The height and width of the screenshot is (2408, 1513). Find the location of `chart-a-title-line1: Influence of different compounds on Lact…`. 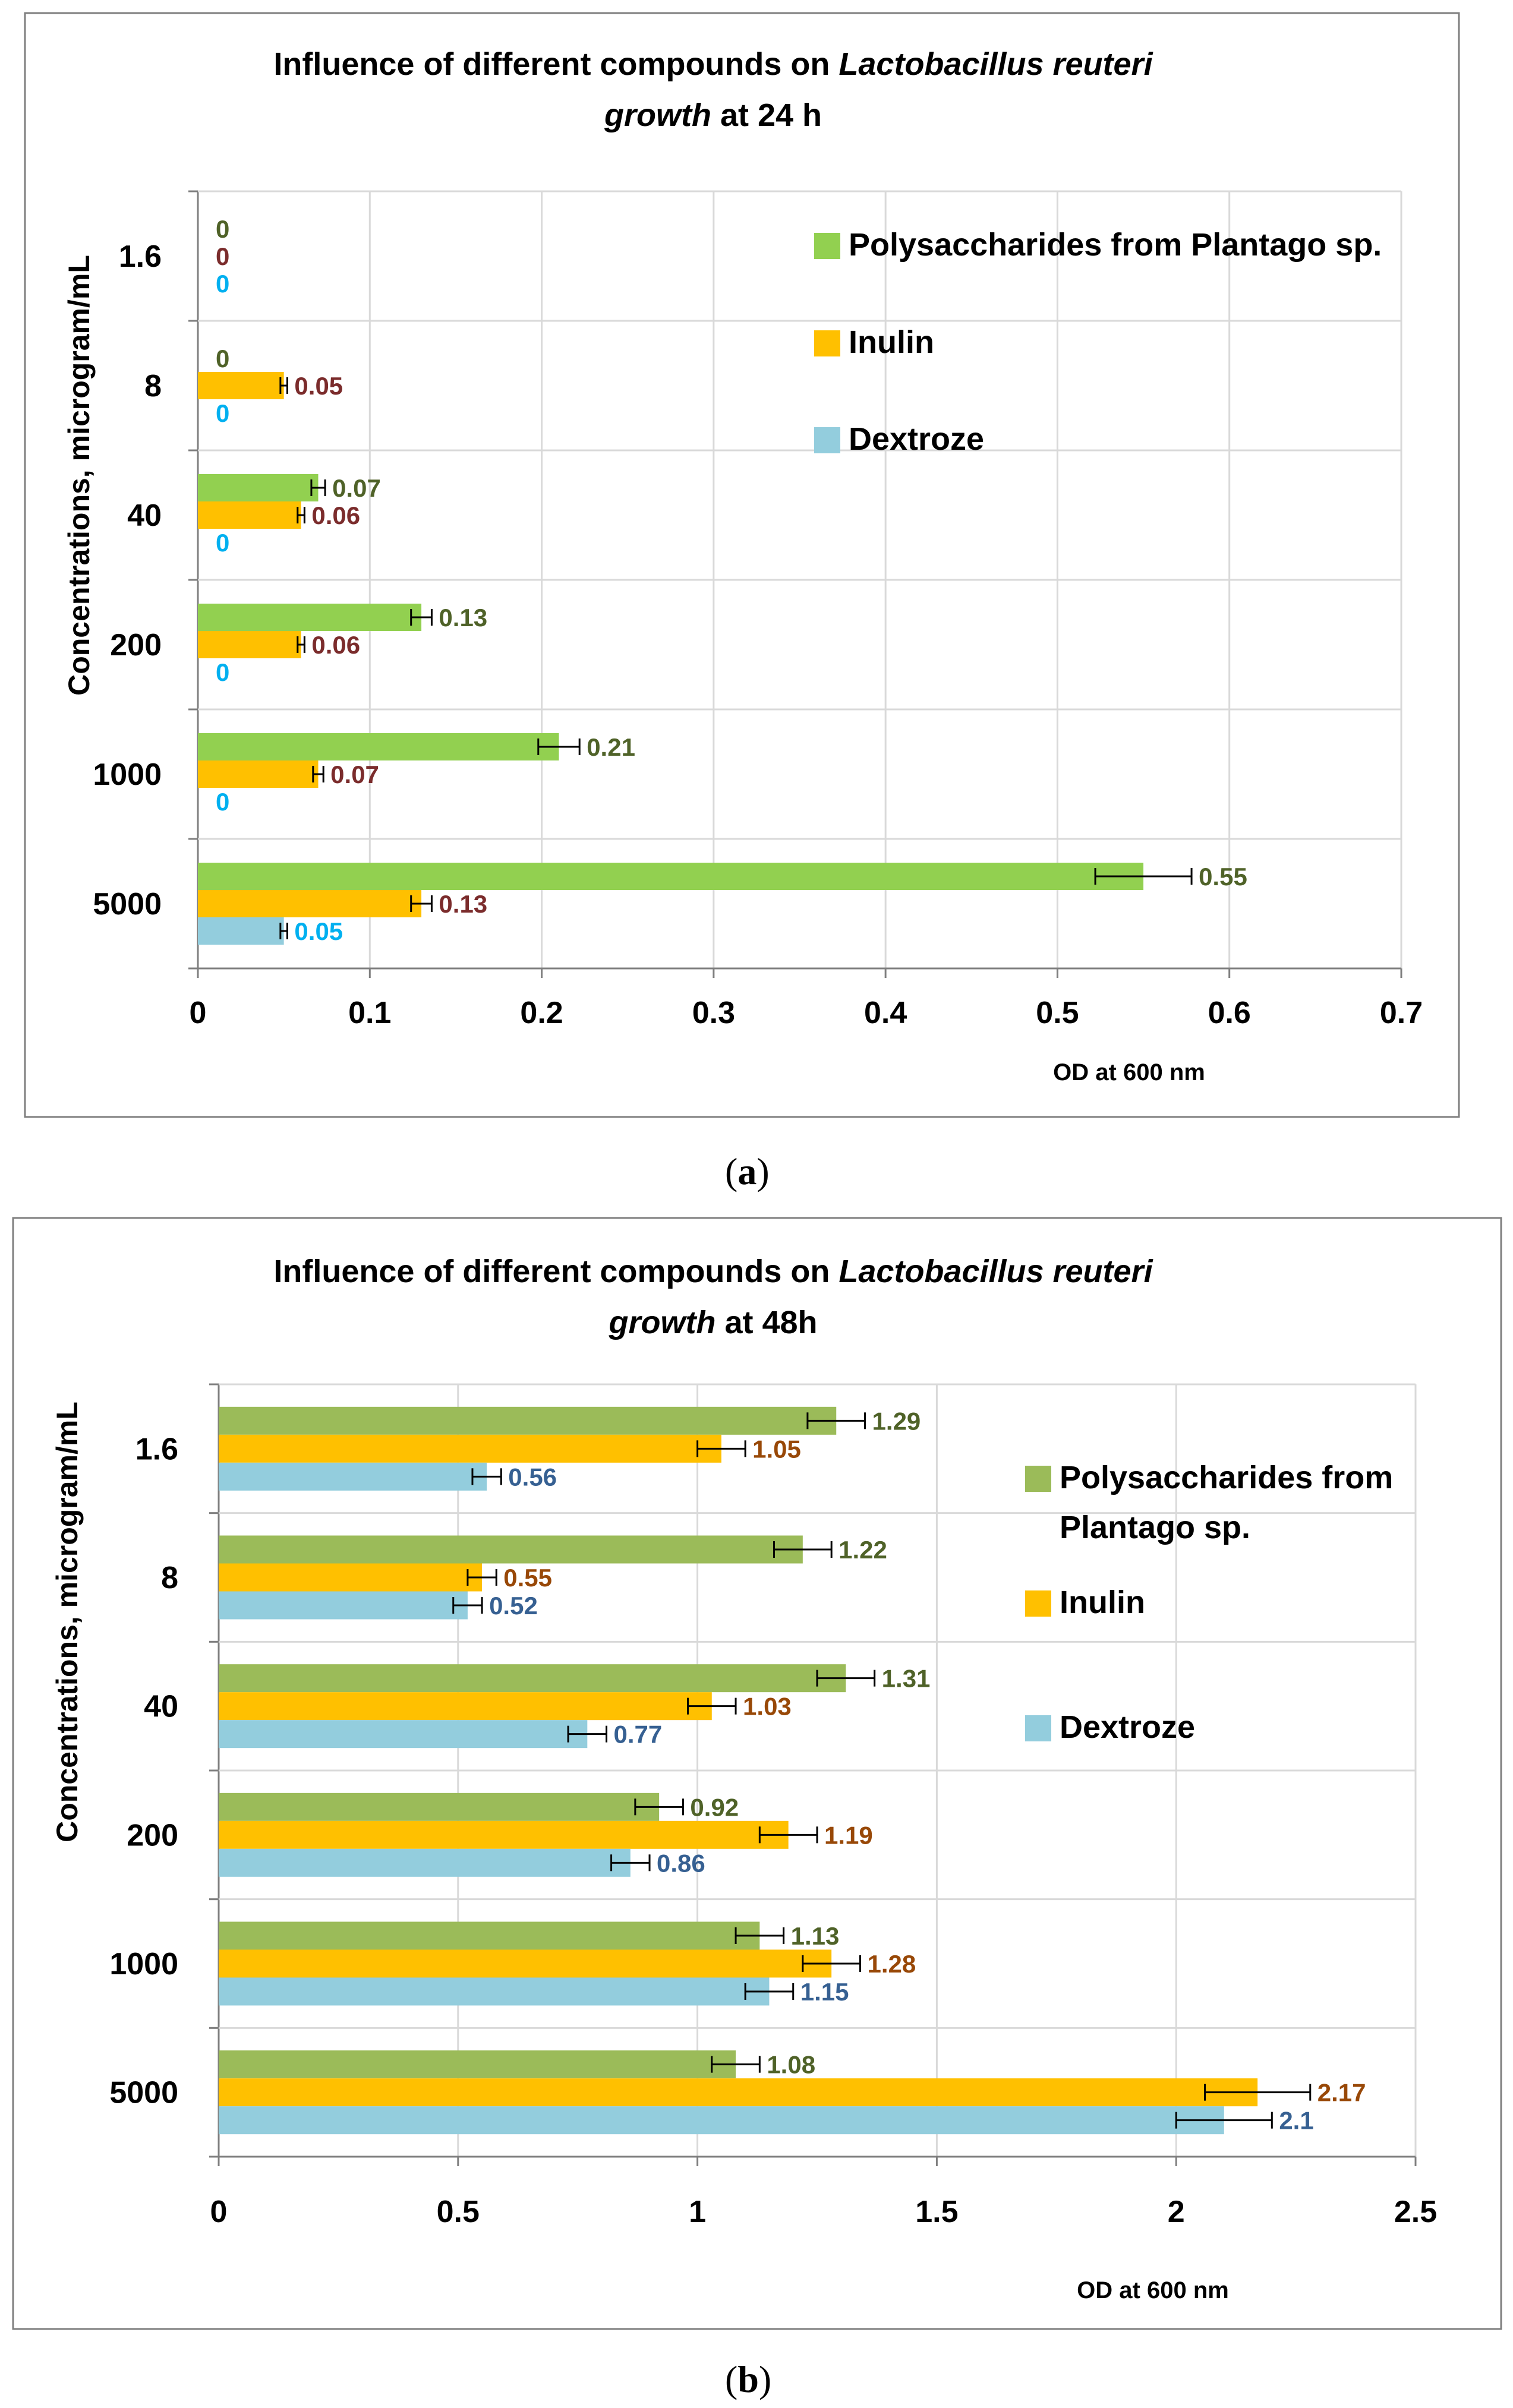

chart-a-title-line1: Influence of different compounds on Lact… is located at coordinates (713, 64).